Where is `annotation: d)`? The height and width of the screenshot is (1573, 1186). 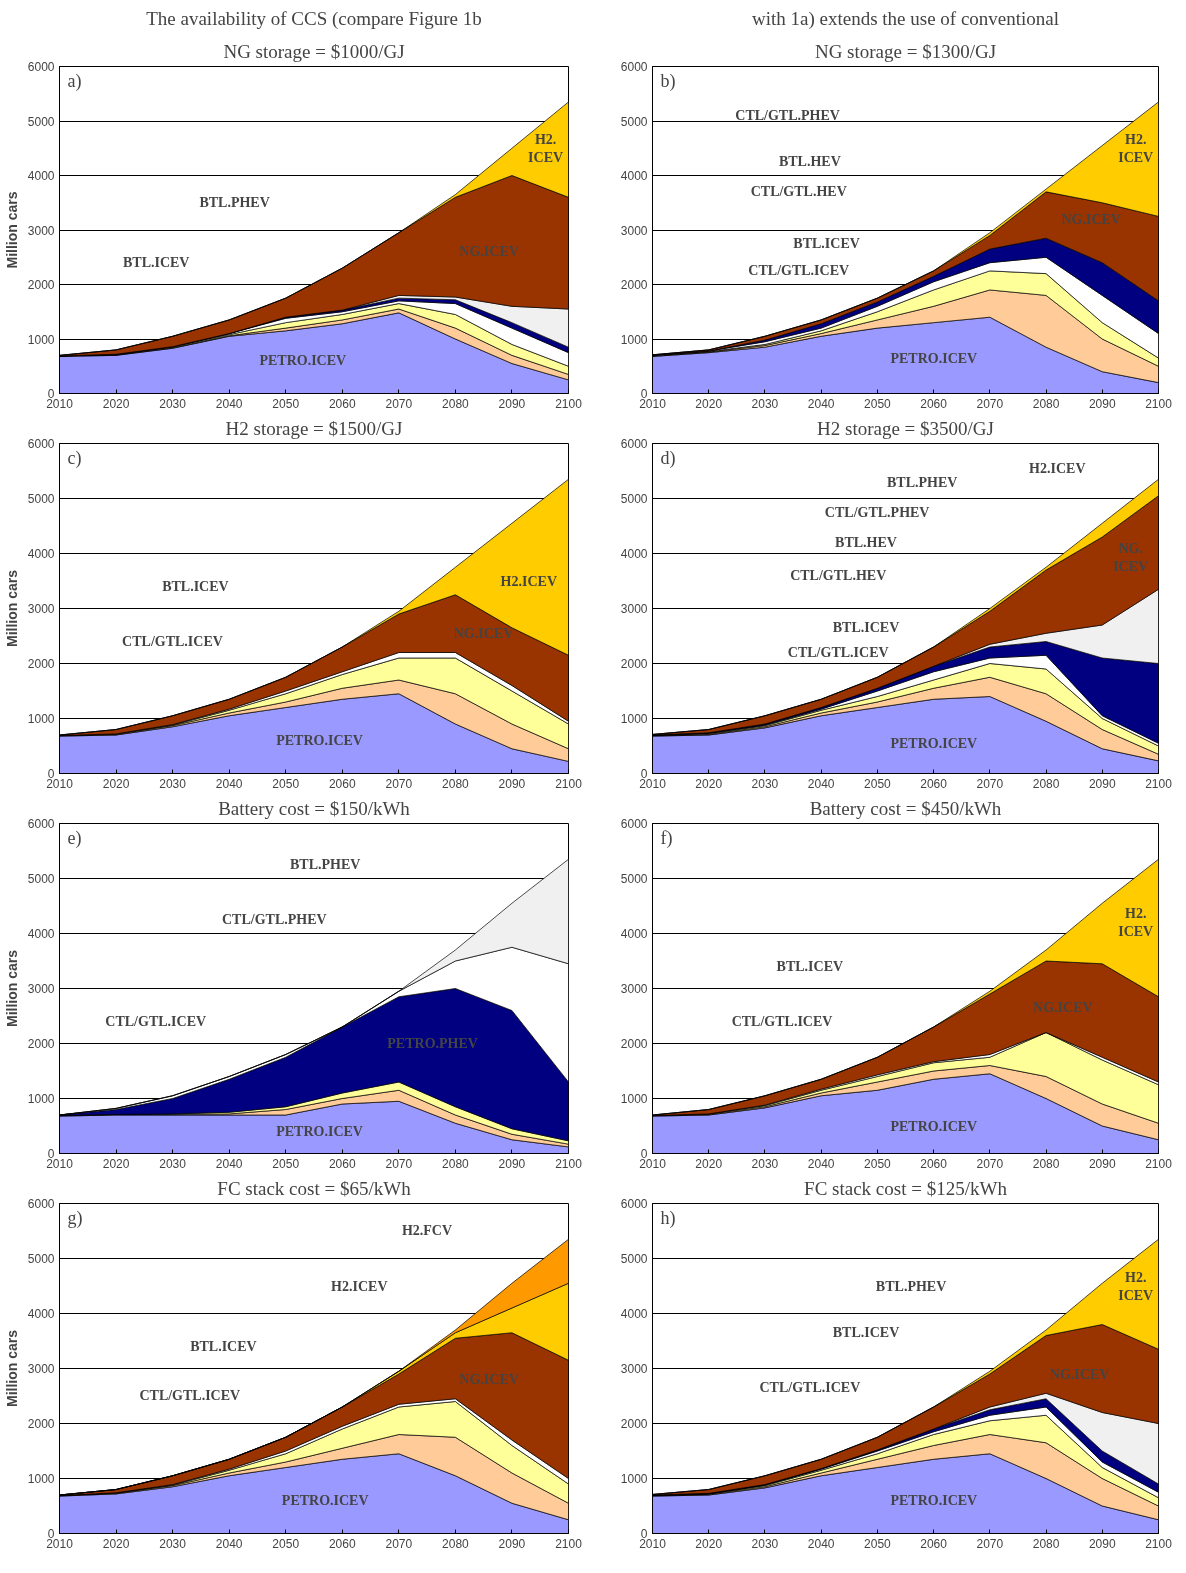 annotation: d) is located at coordinates (668, 458).